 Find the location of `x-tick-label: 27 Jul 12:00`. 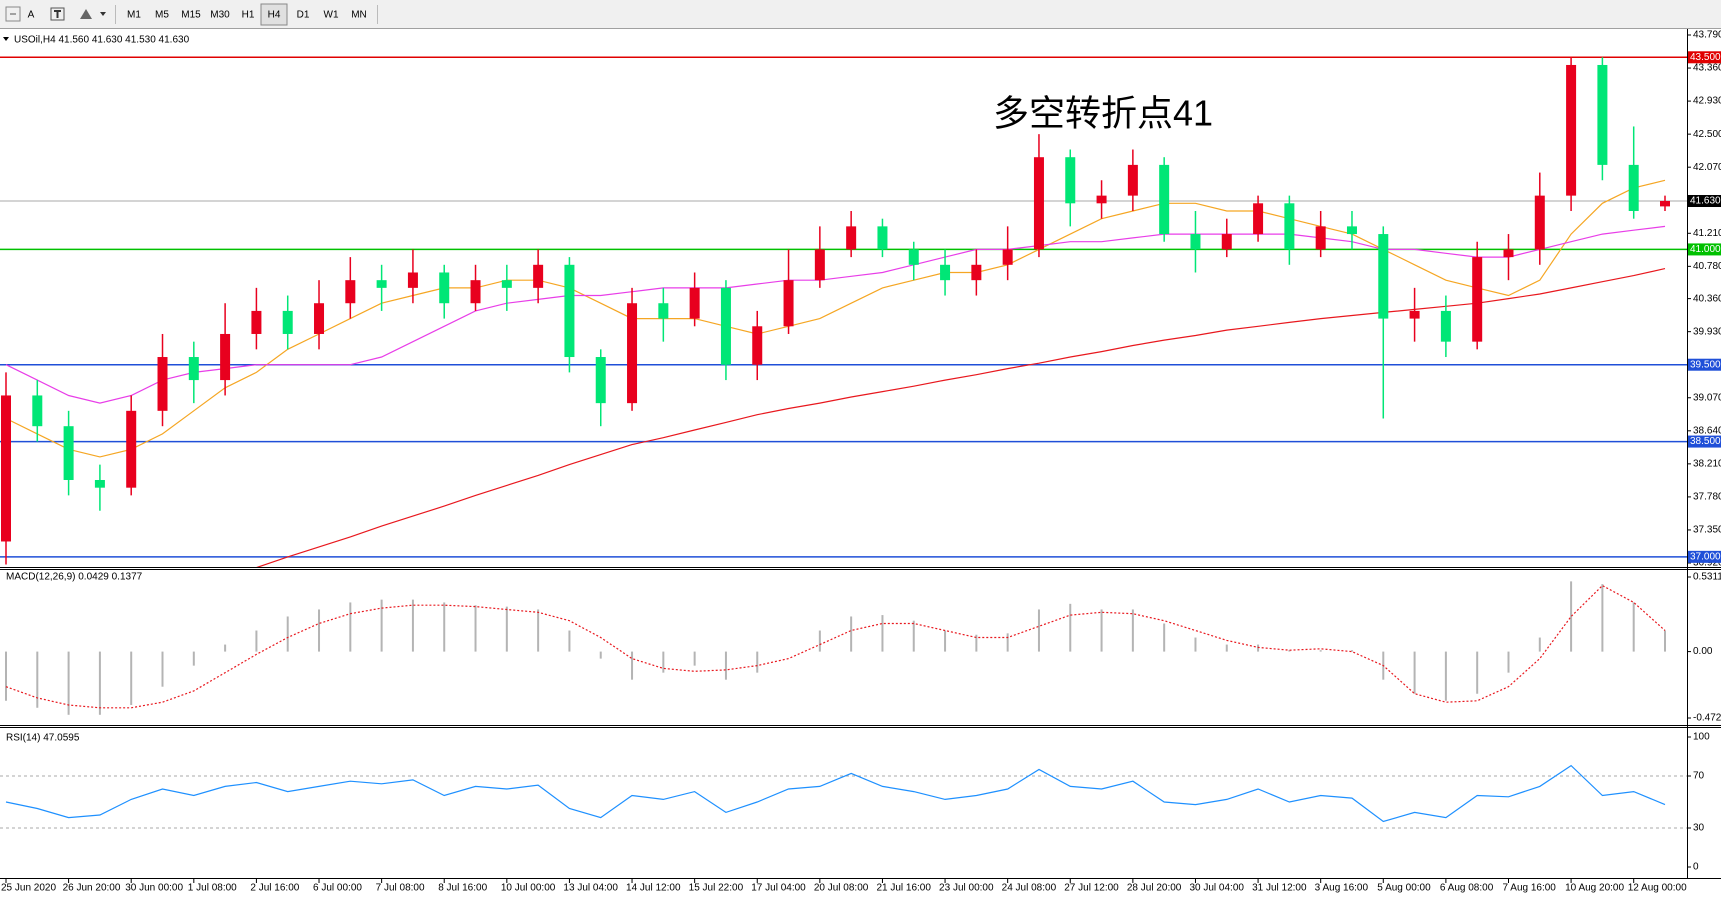

x-tick-label: 27 Jul 12:00 is located at coordinates (1091, 888).